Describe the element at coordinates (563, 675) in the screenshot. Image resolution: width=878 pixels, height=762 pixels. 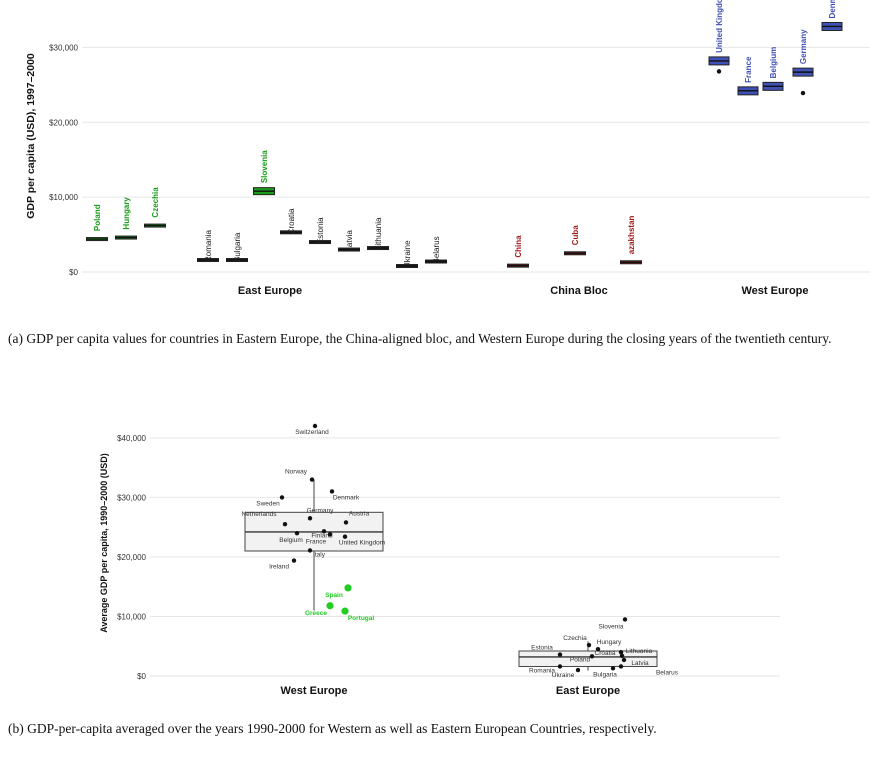
I see `point-label: Ukraine` at that location.